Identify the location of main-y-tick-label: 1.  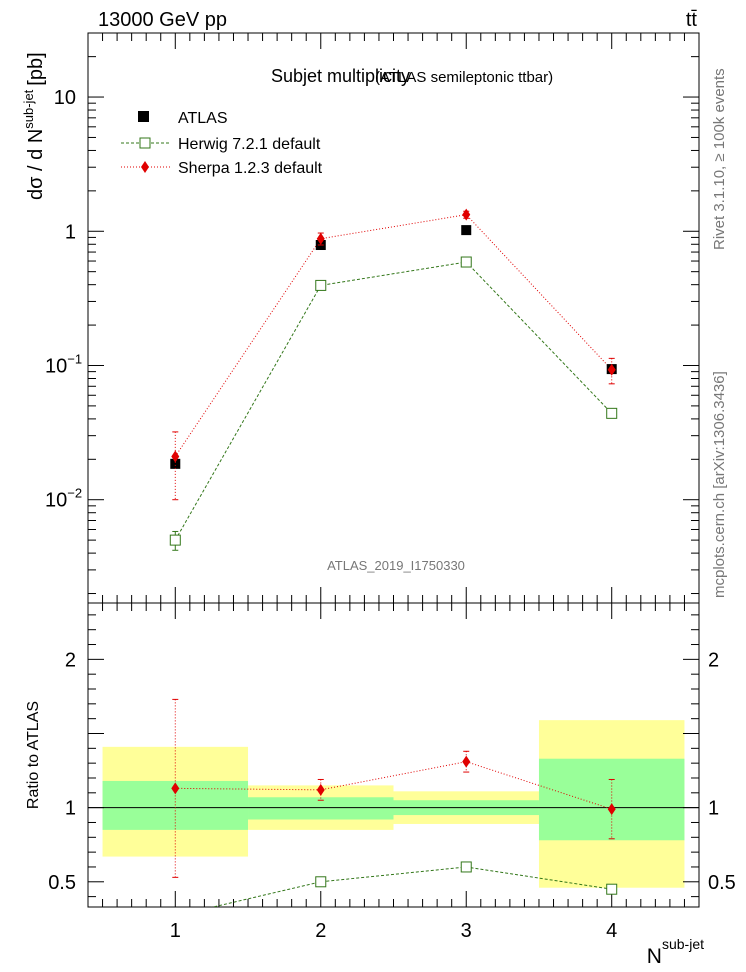
(70, 232).